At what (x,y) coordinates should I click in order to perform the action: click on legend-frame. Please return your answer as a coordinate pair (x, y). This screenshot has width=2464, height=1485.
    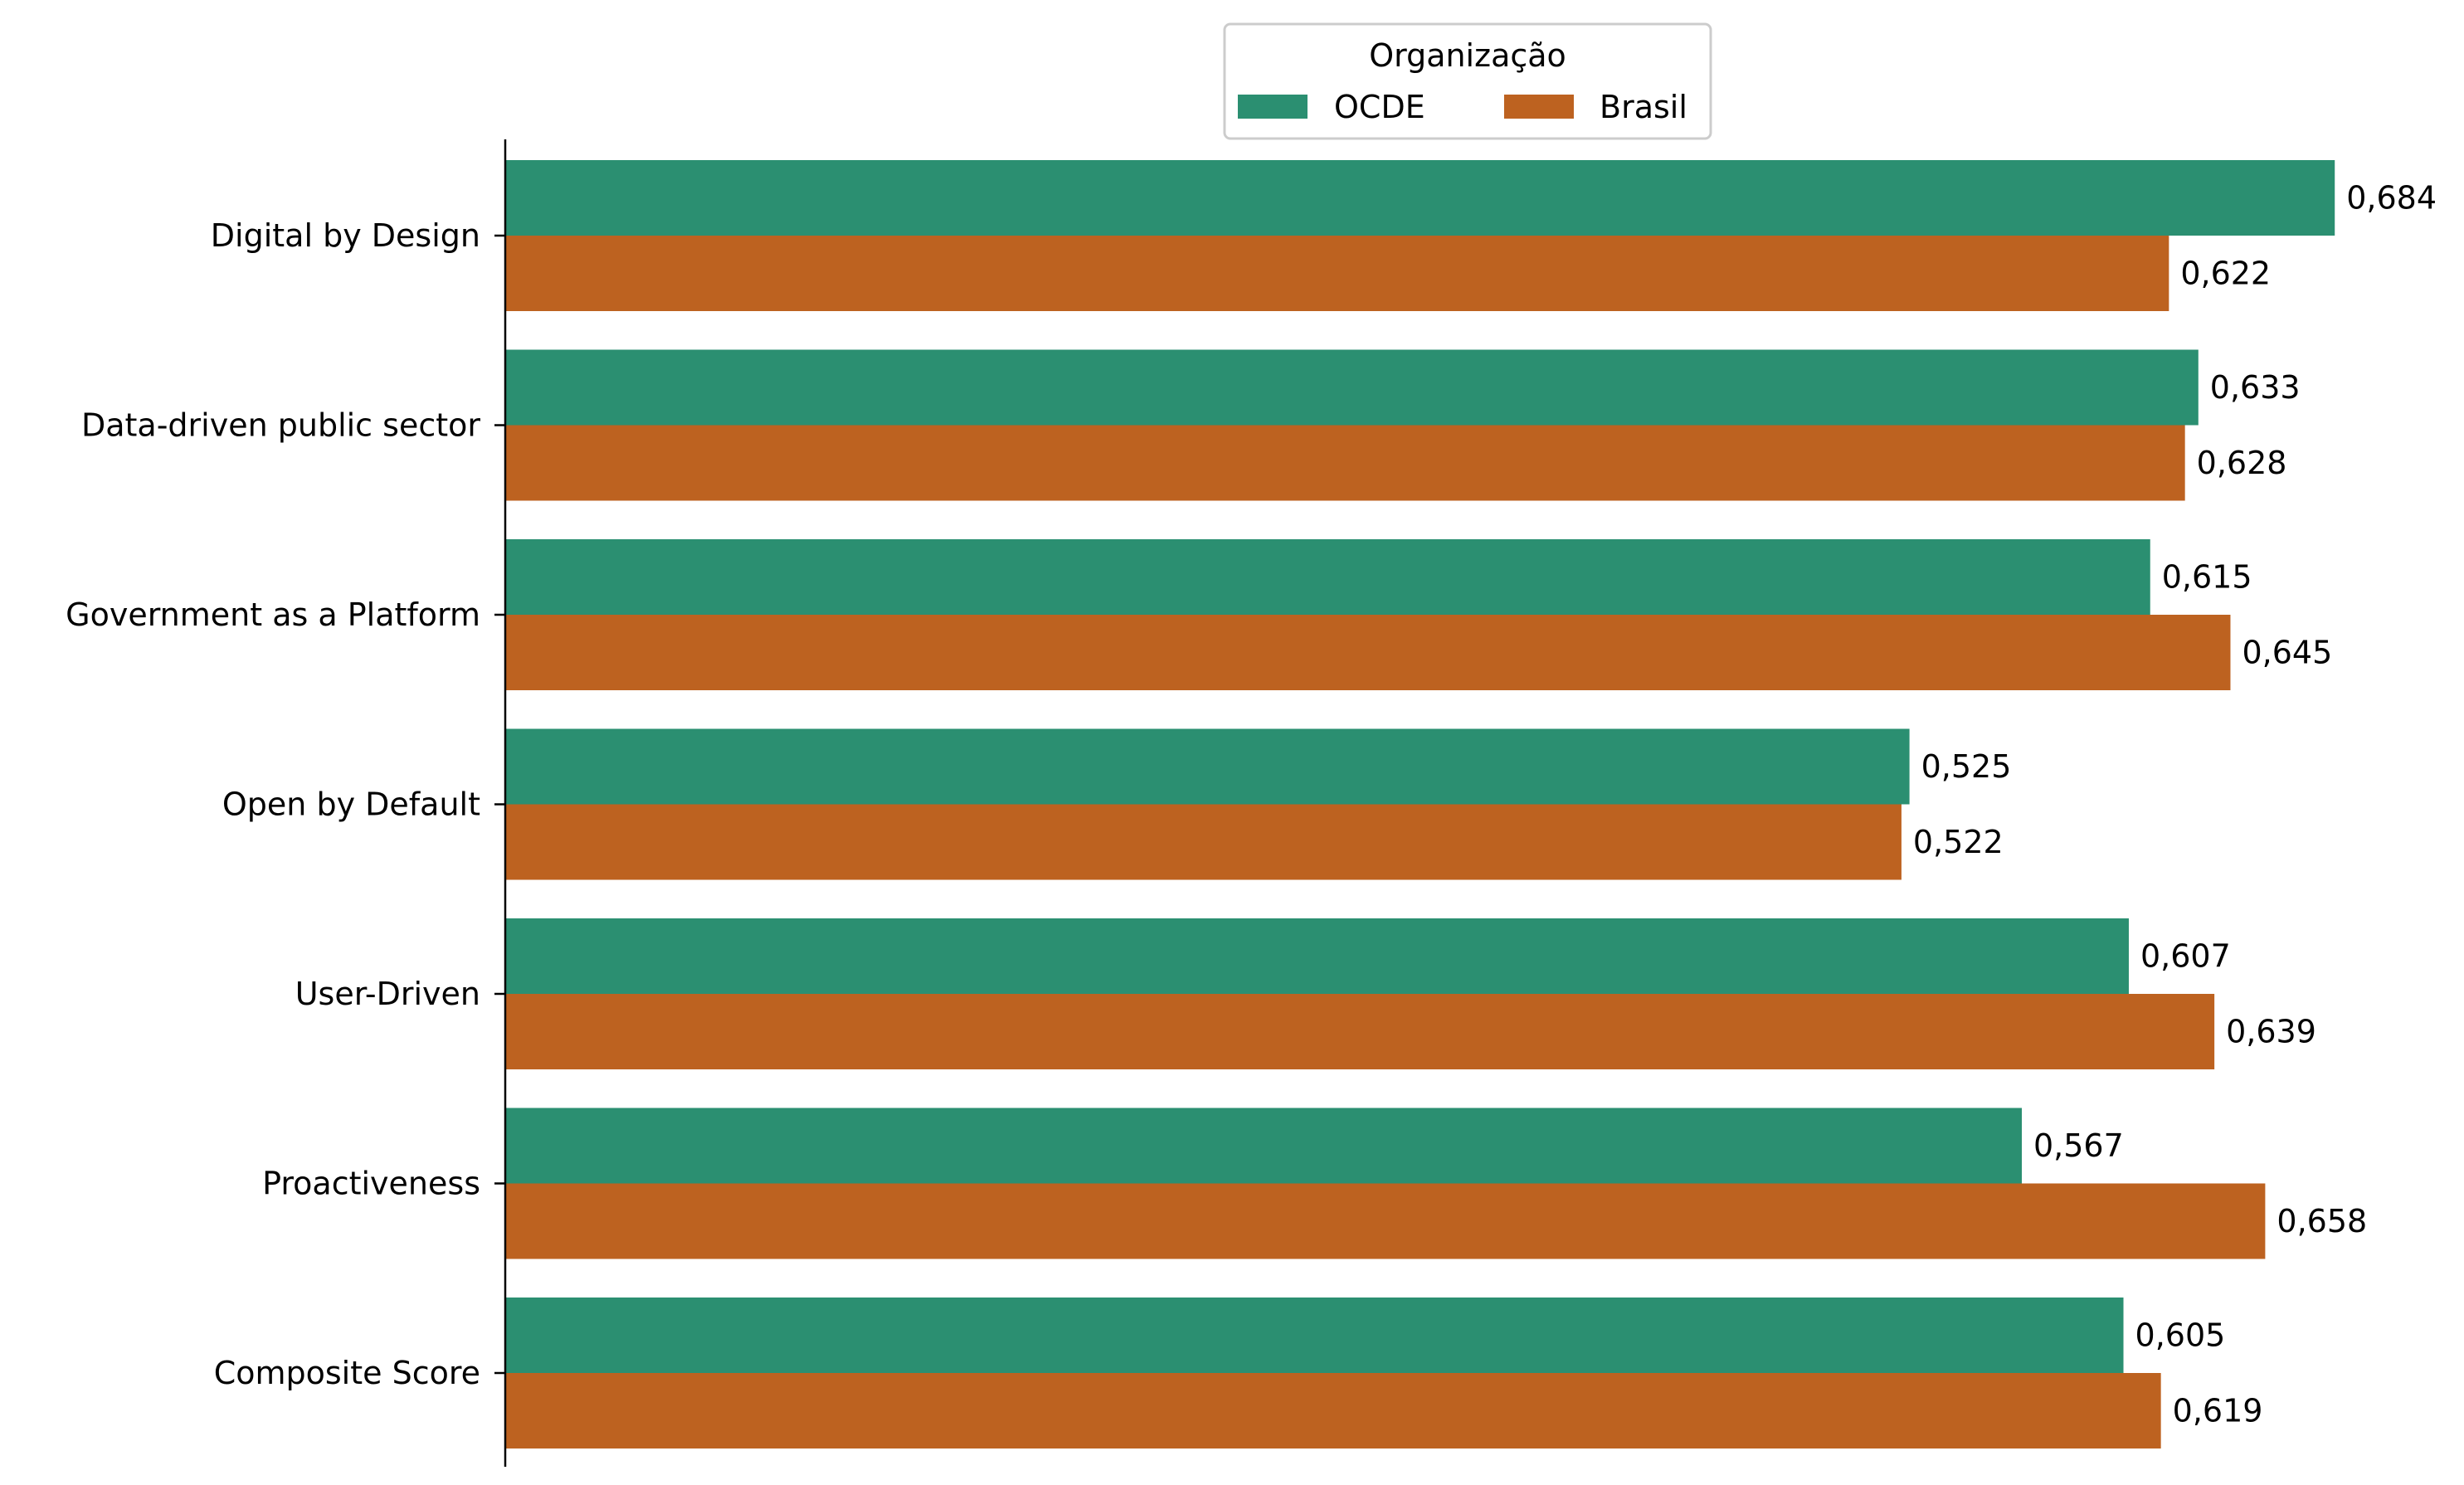
    Looking at the image, I should click on (1467, 81).